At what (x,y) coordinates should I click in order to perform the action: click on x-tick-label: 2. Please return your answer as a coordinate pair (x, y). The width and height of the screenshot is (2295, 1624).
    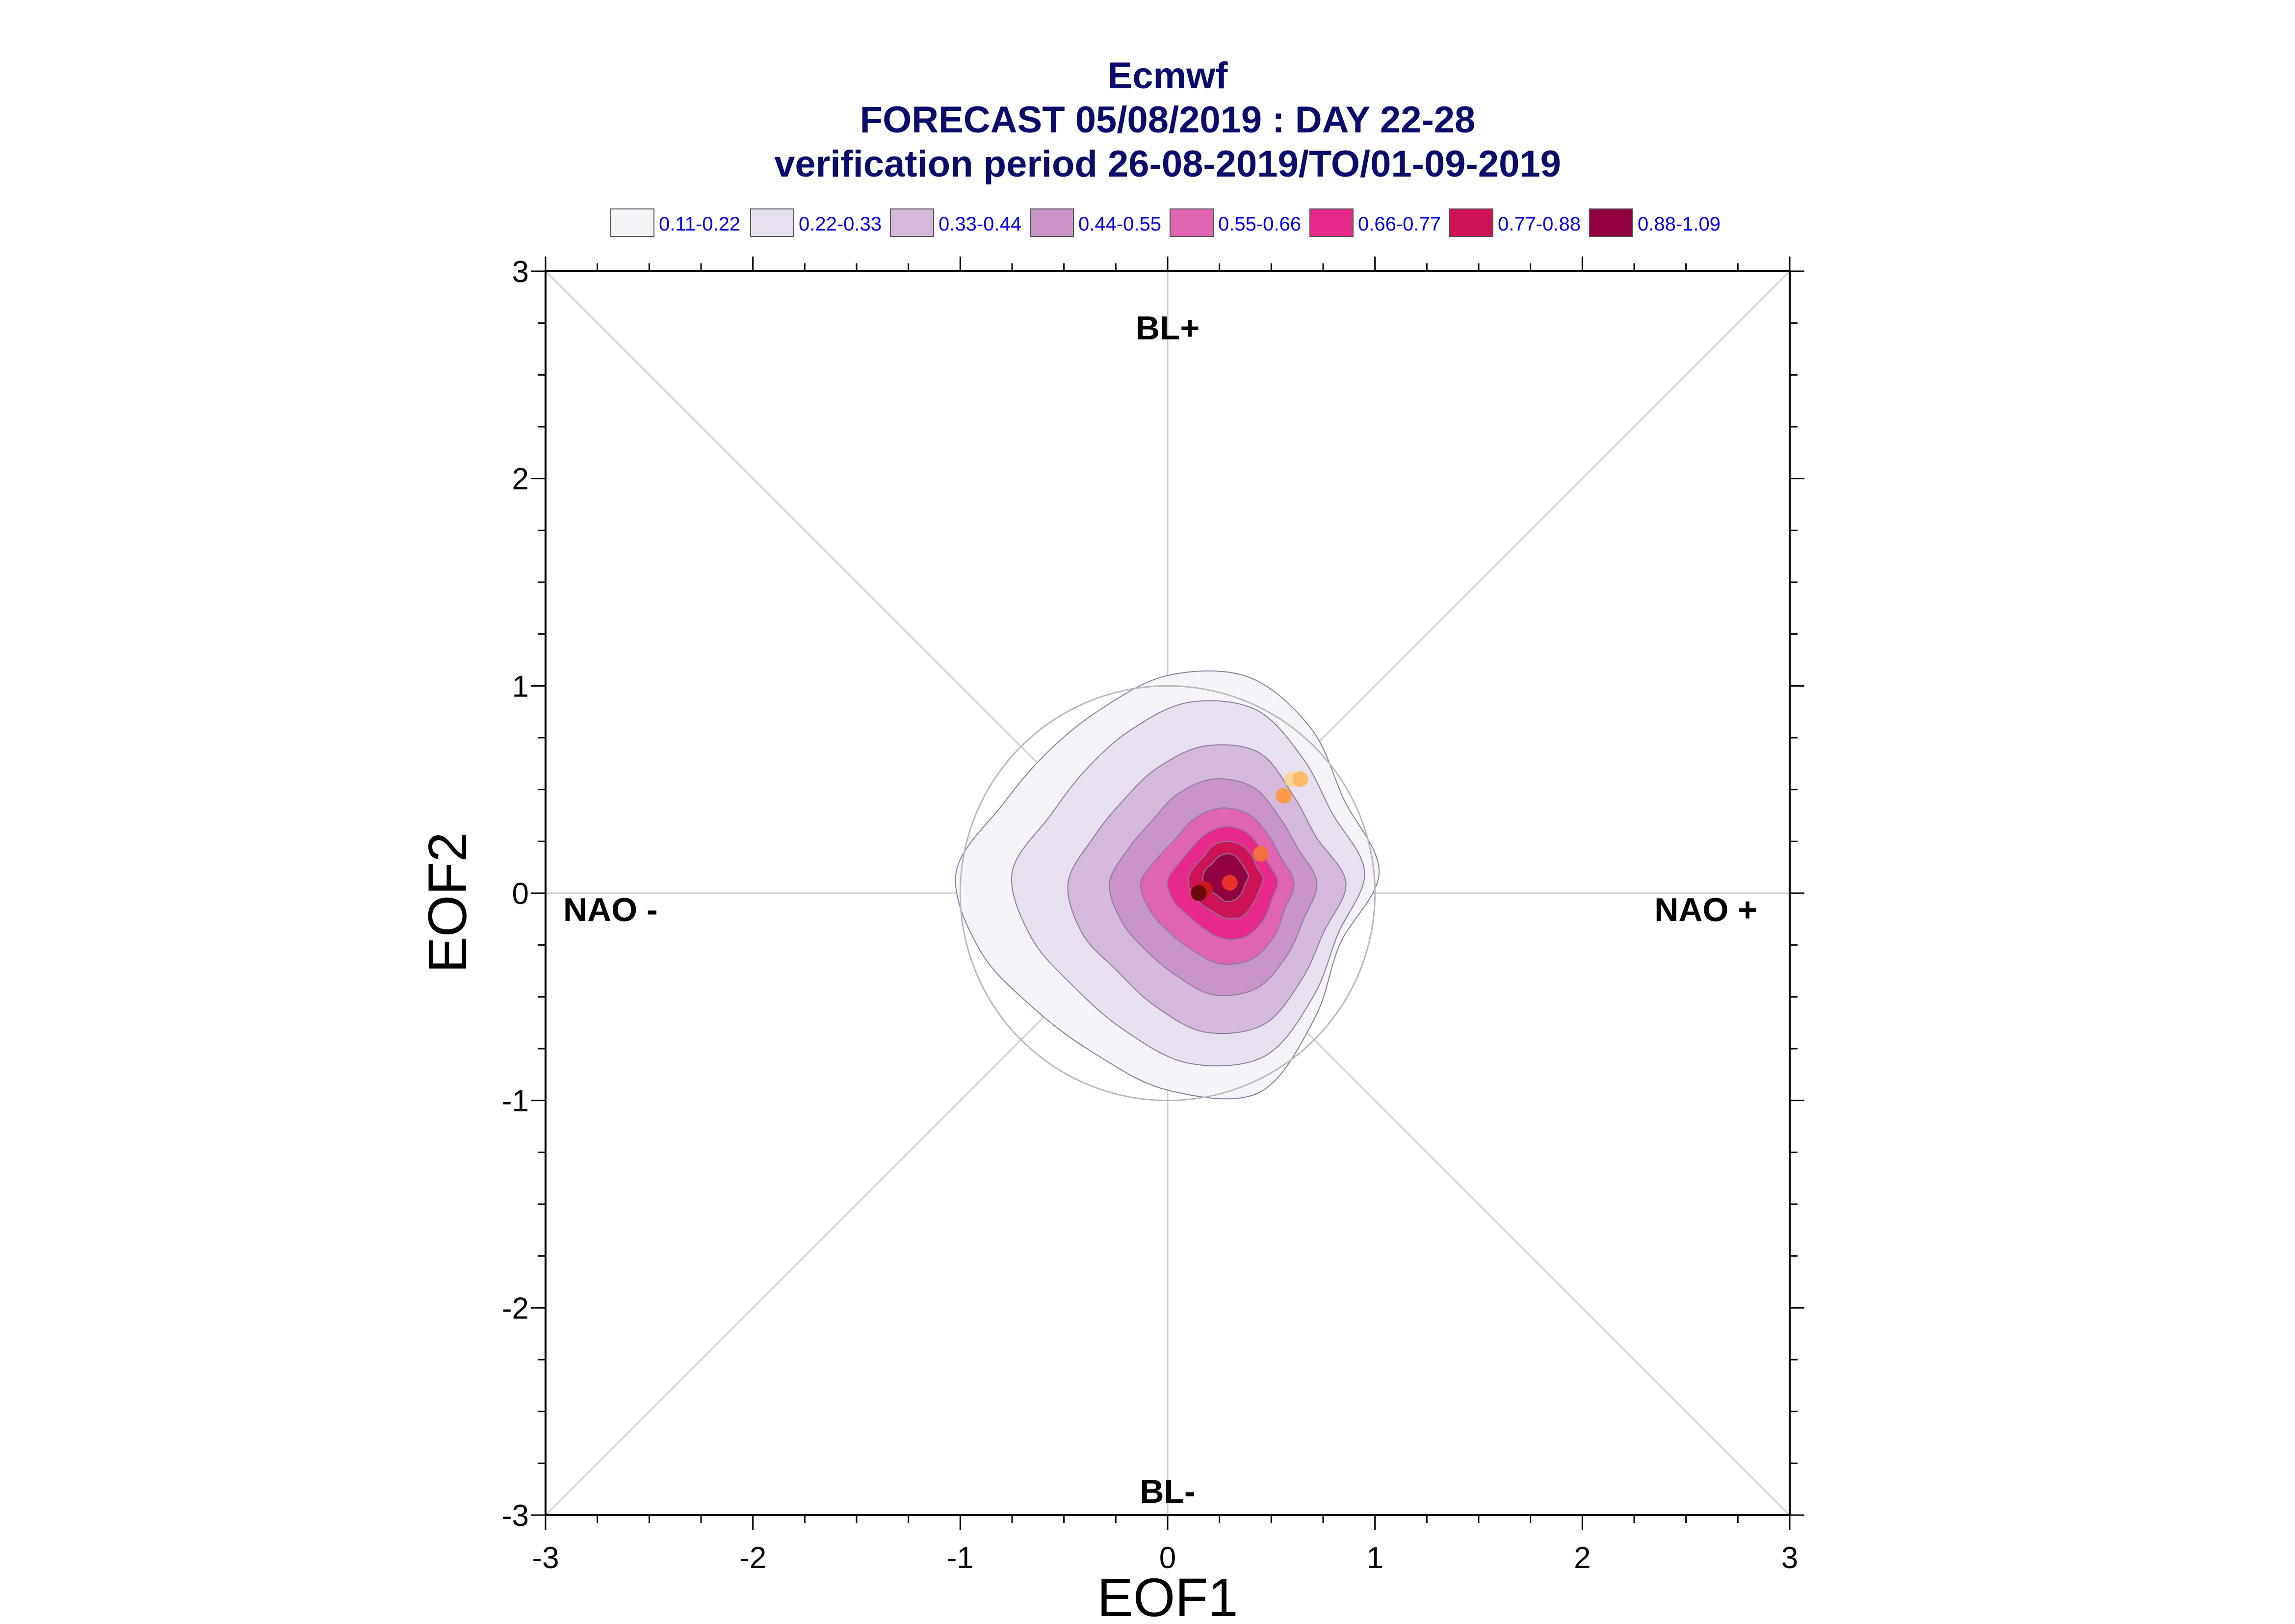
    Looking at the image, I should click on (1582, 1558).